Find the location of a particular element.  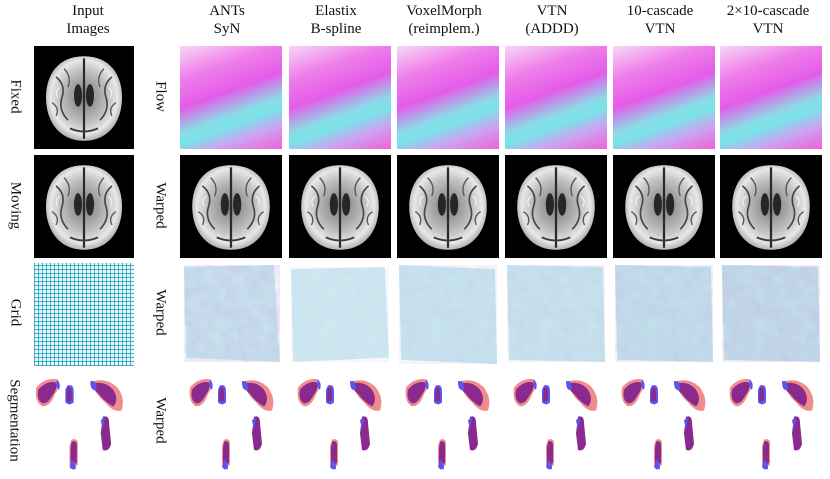

column-header-10-cascade: 10-cascade VTN is located at coordinates (660, 20).